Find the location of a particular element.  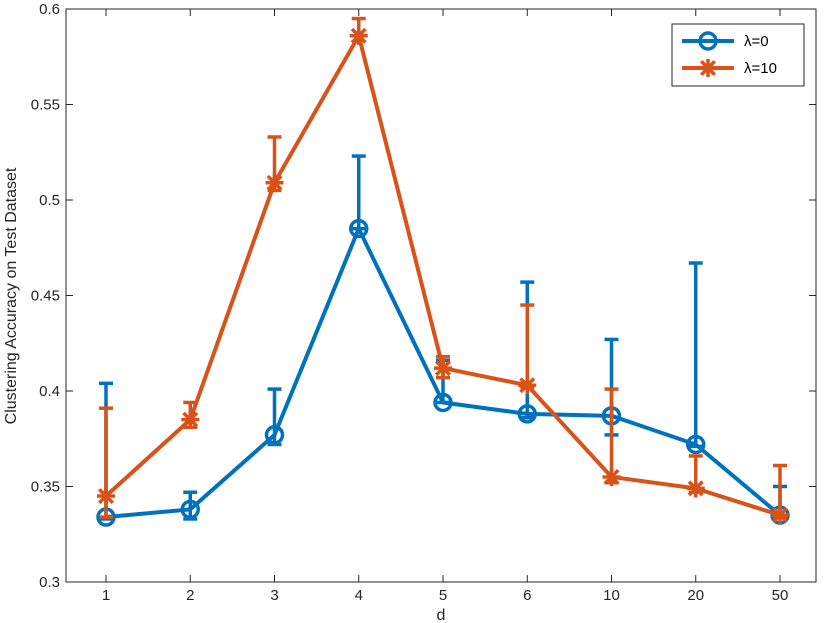

legend-label: λ=0 is located at coordinates (756, 41).